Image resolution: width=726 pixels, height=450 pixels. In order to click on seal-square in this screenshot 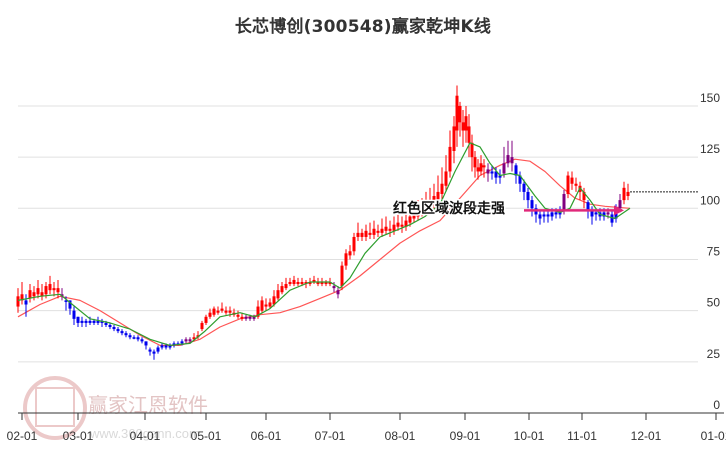, I will do `click(55, 407)`.